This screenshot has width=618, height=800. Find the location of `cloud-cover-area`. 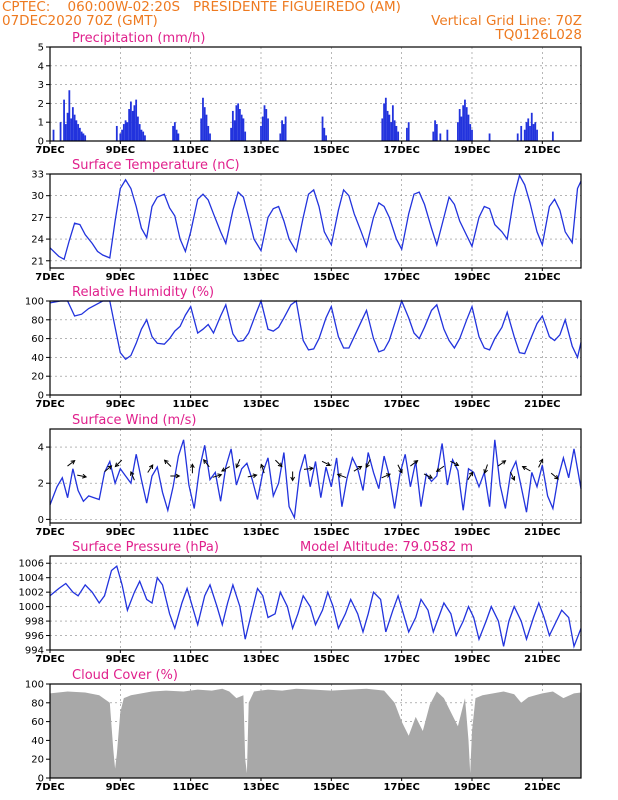

cloud-cover-area is located at coordinates (315, 733).